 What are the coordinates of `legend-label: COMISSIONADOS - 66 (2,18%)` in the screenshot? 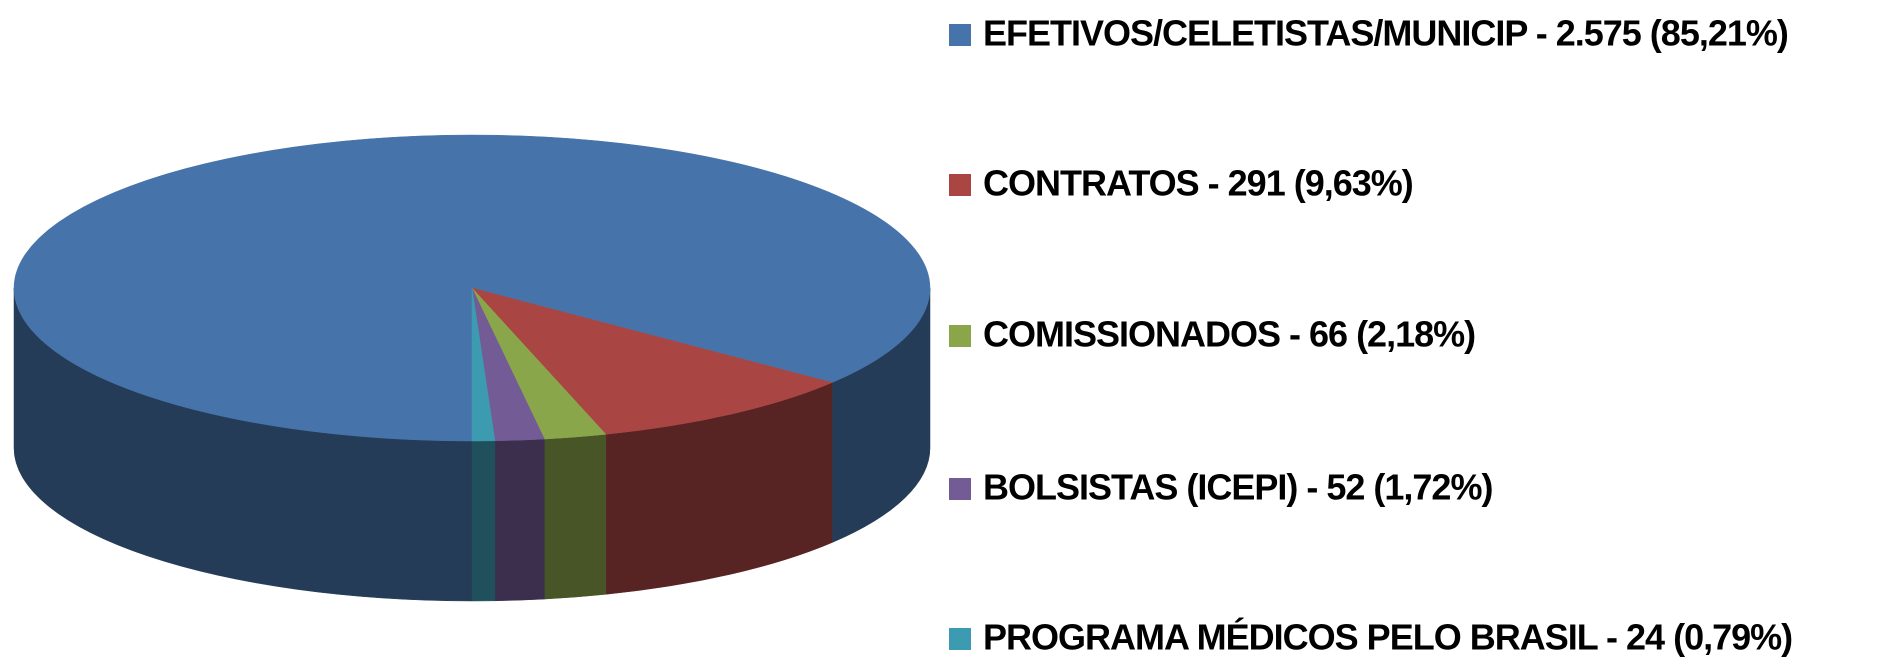 It's located at (1229, 334).